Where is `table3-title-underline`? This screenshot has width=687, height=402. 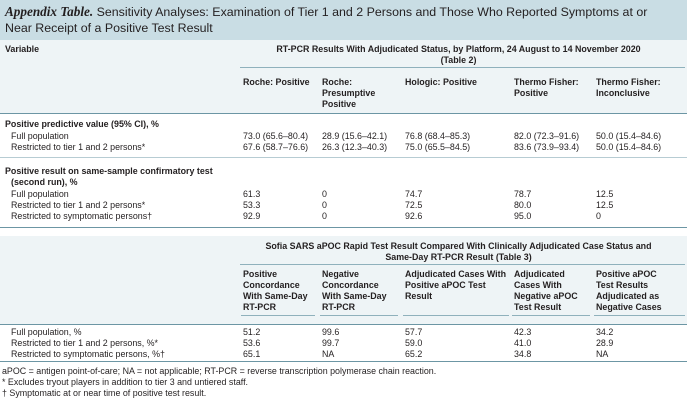
table3-title-underline is located at coordinates (462, 264).